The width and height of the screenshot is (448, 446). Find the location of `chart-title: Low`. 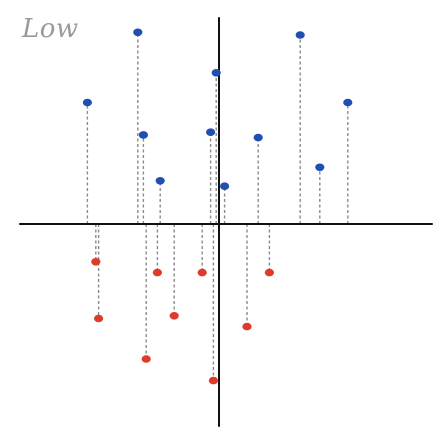

chart-title: Low is located at coordinates (50, 29).